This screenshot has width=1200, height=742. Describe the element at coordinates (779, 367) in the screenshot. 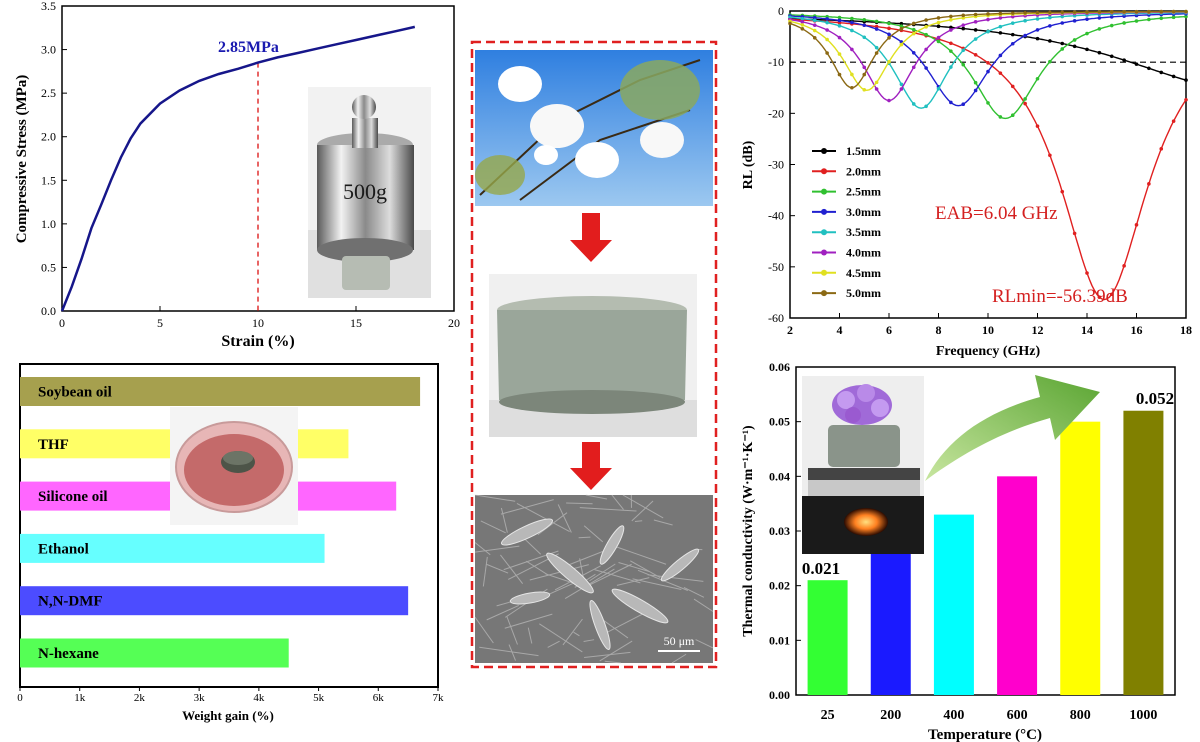

I see `y-tick-label: 0.06` at that location.